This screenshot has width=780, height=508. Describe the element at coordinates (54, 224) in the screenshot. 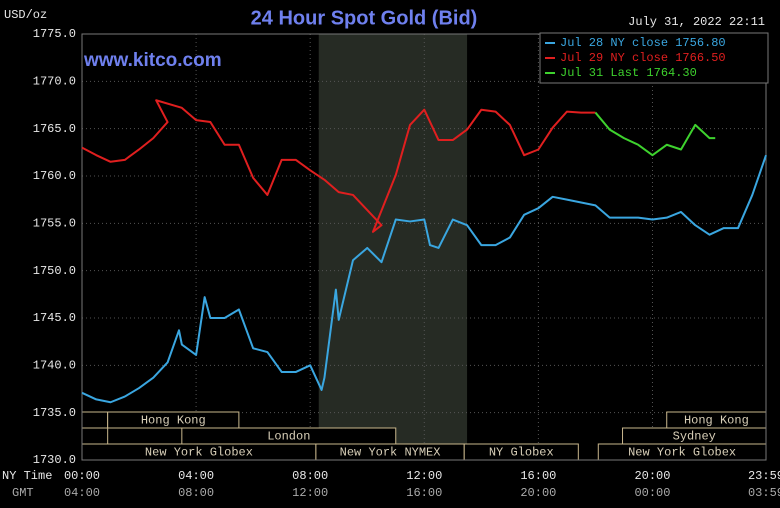

I see `y-tick-label: 1755.0` at that location.